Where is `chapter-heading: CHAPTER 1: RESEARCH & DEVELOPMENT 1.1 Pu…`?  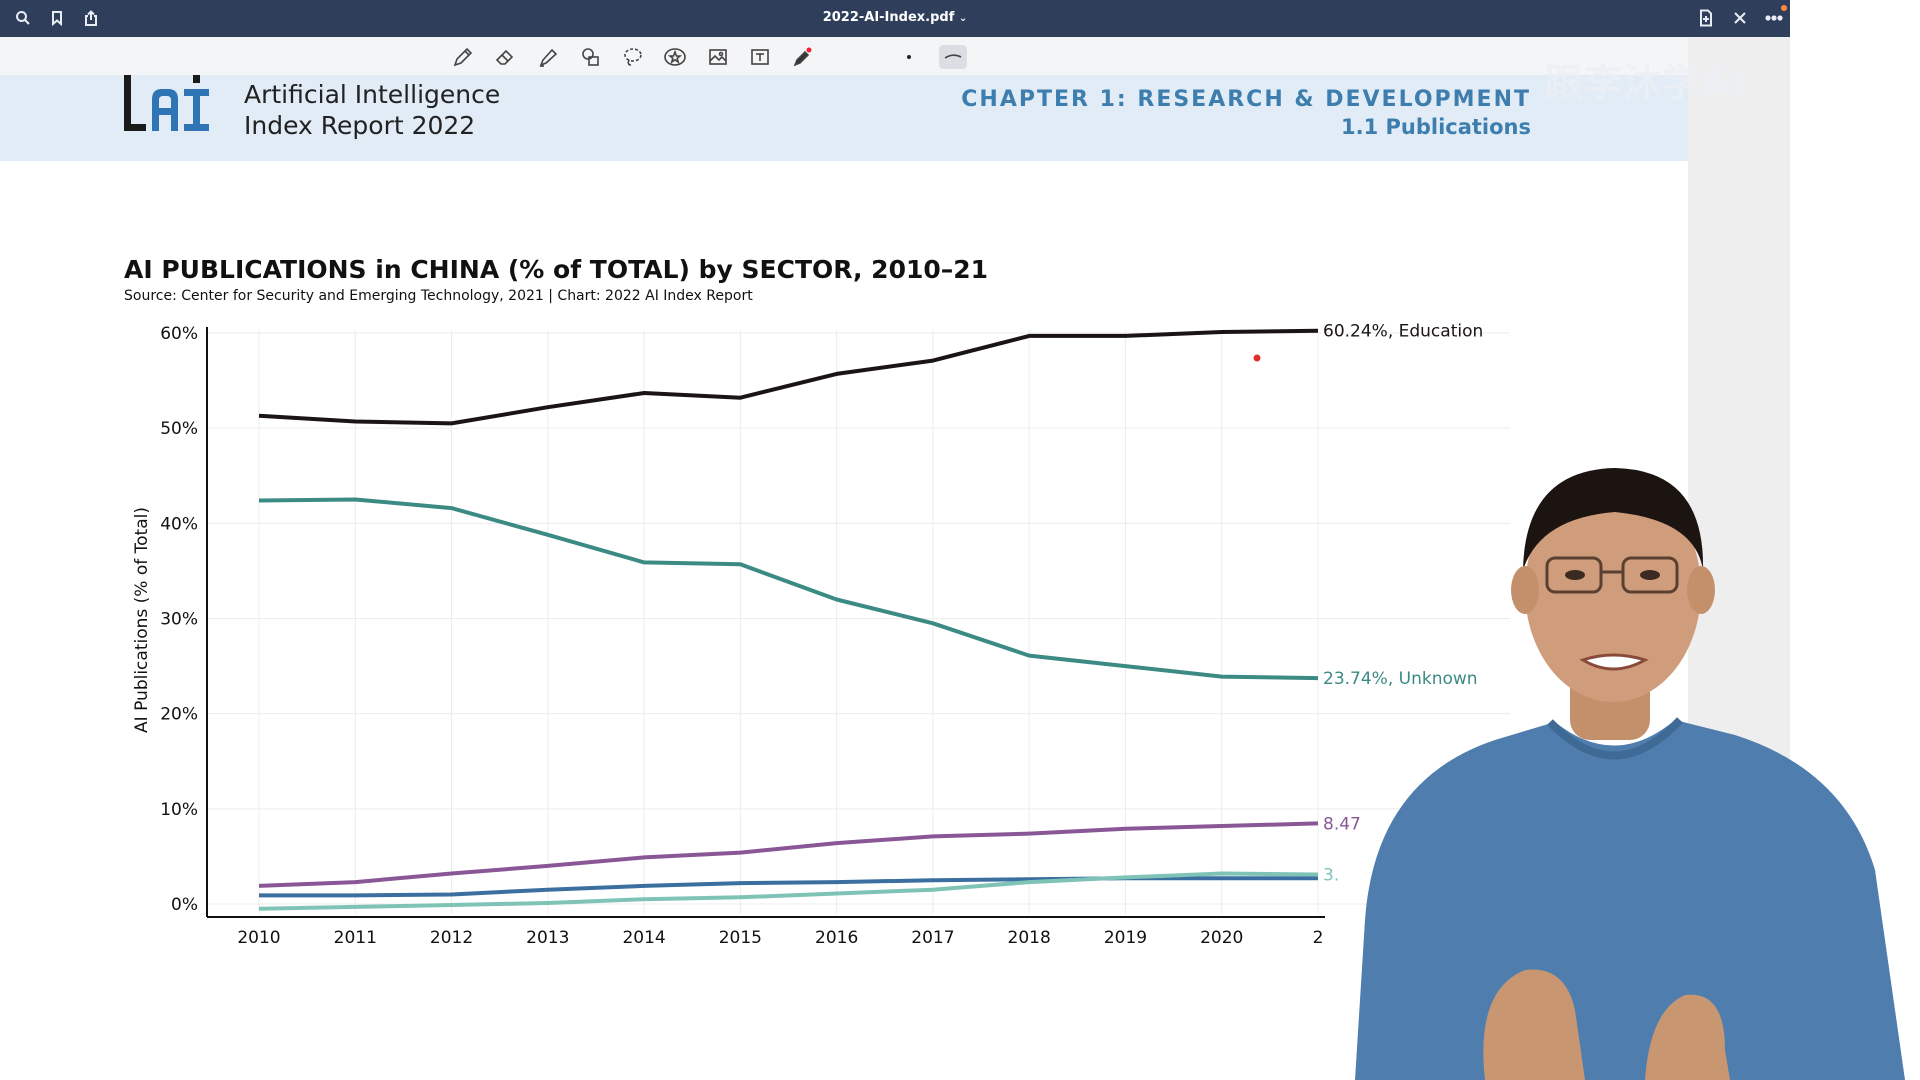
chapter-heading: CHAPTER 1: RESEARCH & DEVELOPMENT 1.1 Pu… is located at coordinates (1246, 113).